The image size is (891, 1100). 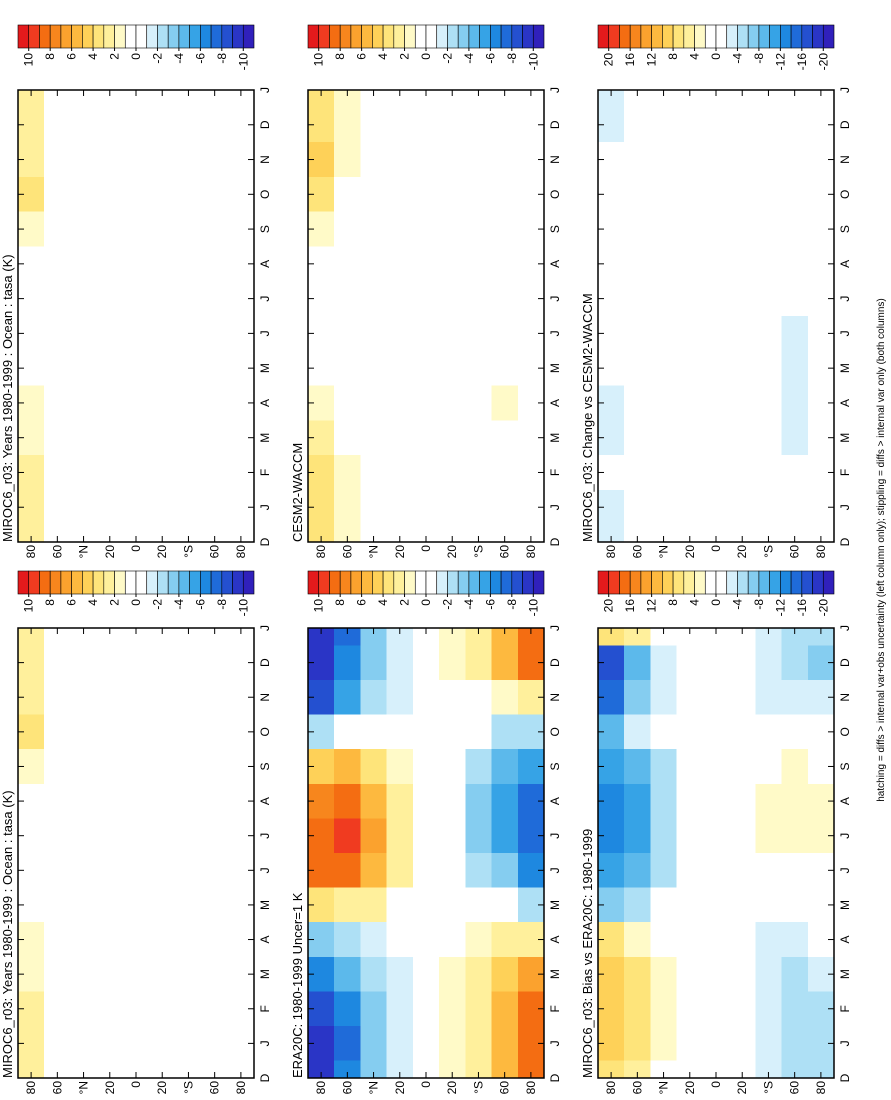 What do you see at coordinates (845, 731) in the screenshot?
I see `x-tick-label: O` at bounding box center [845, 731].